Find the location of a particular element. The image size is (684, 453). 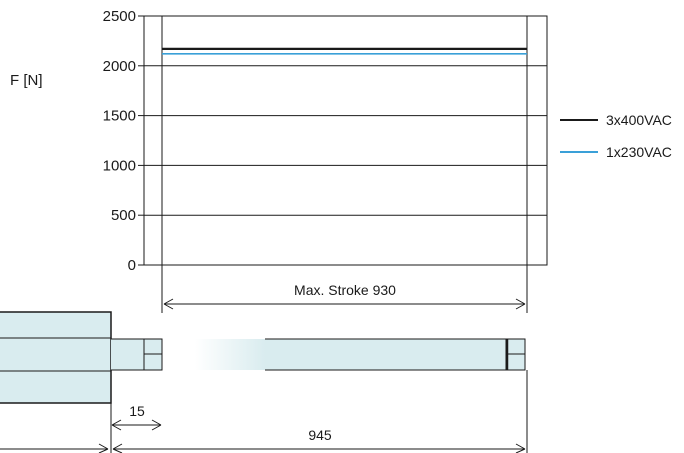

length-arrow-mid is located at coordinates (117, 448).